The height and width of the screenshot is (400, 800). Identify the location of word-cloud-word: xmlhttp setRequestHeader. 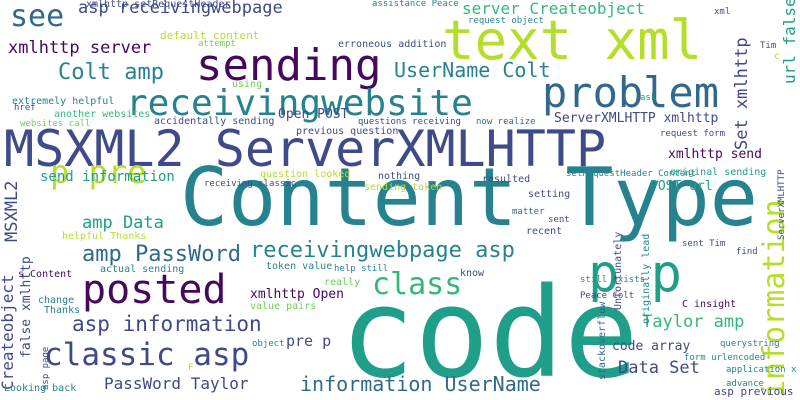
(158, 5).